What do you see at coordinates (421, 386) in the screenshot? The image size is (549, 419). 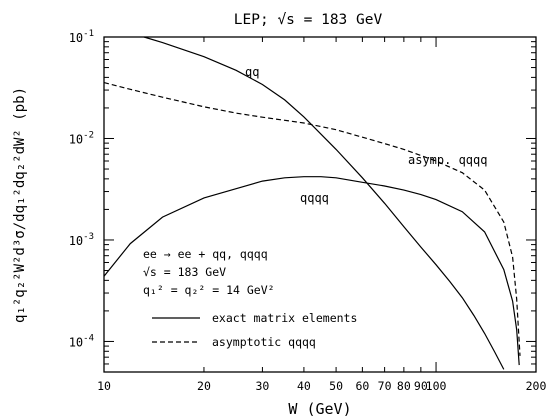 I see `x-tick-label: 90` at bounding box center [421, 386].